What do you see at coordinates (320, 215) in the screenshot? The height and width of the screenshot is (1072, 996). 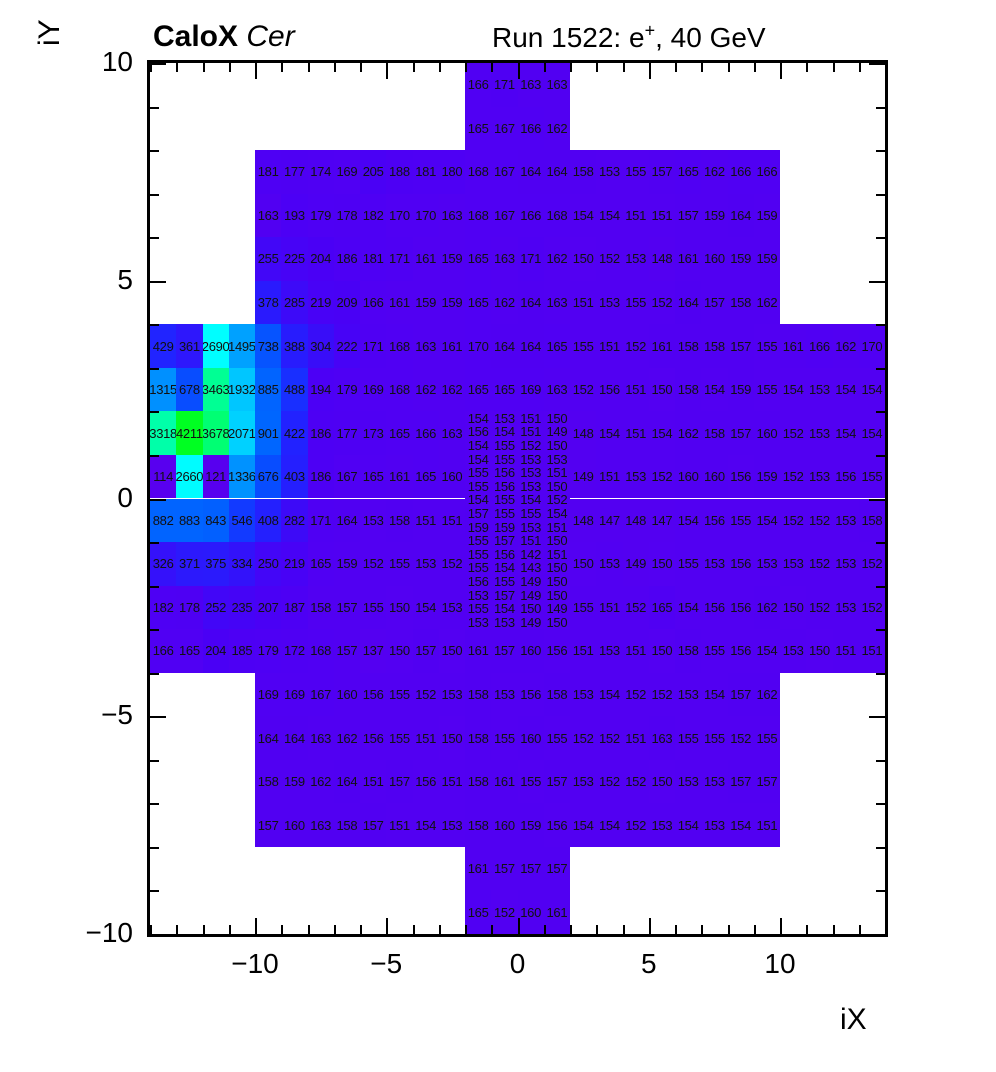 I see `heatmap-cell: 179` at bounding box center [320, 215].